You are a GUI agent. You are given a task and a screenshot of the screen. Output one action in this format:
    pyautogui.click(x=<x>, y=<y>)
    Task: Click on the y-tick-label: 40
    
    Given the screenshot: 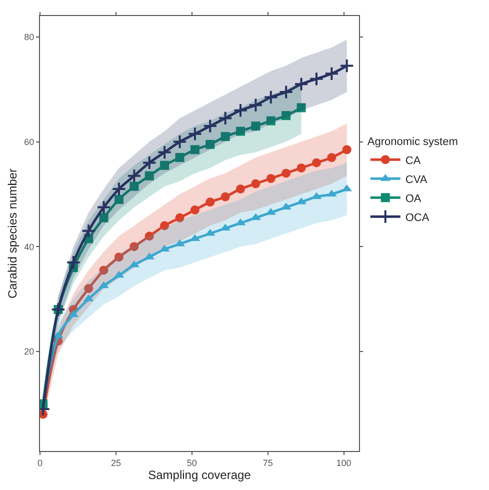 What is the action you would take?
    pyautogui.click(x=29, y=247)
    